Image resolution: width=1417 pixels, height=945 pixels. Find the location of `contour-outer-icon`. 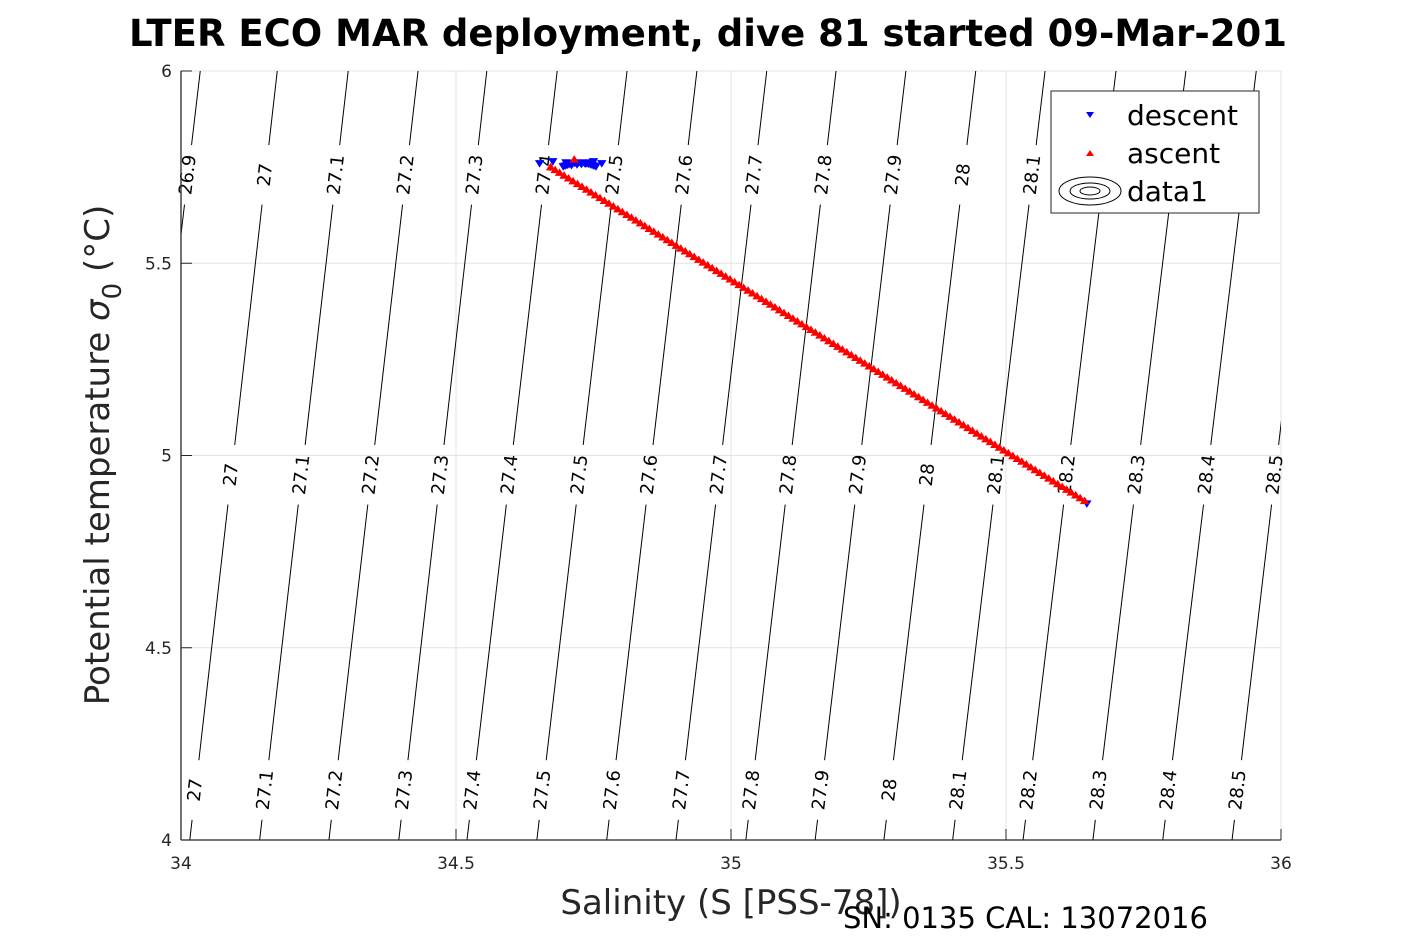

contour-outer-icon is located at coordinates (1090, 191).